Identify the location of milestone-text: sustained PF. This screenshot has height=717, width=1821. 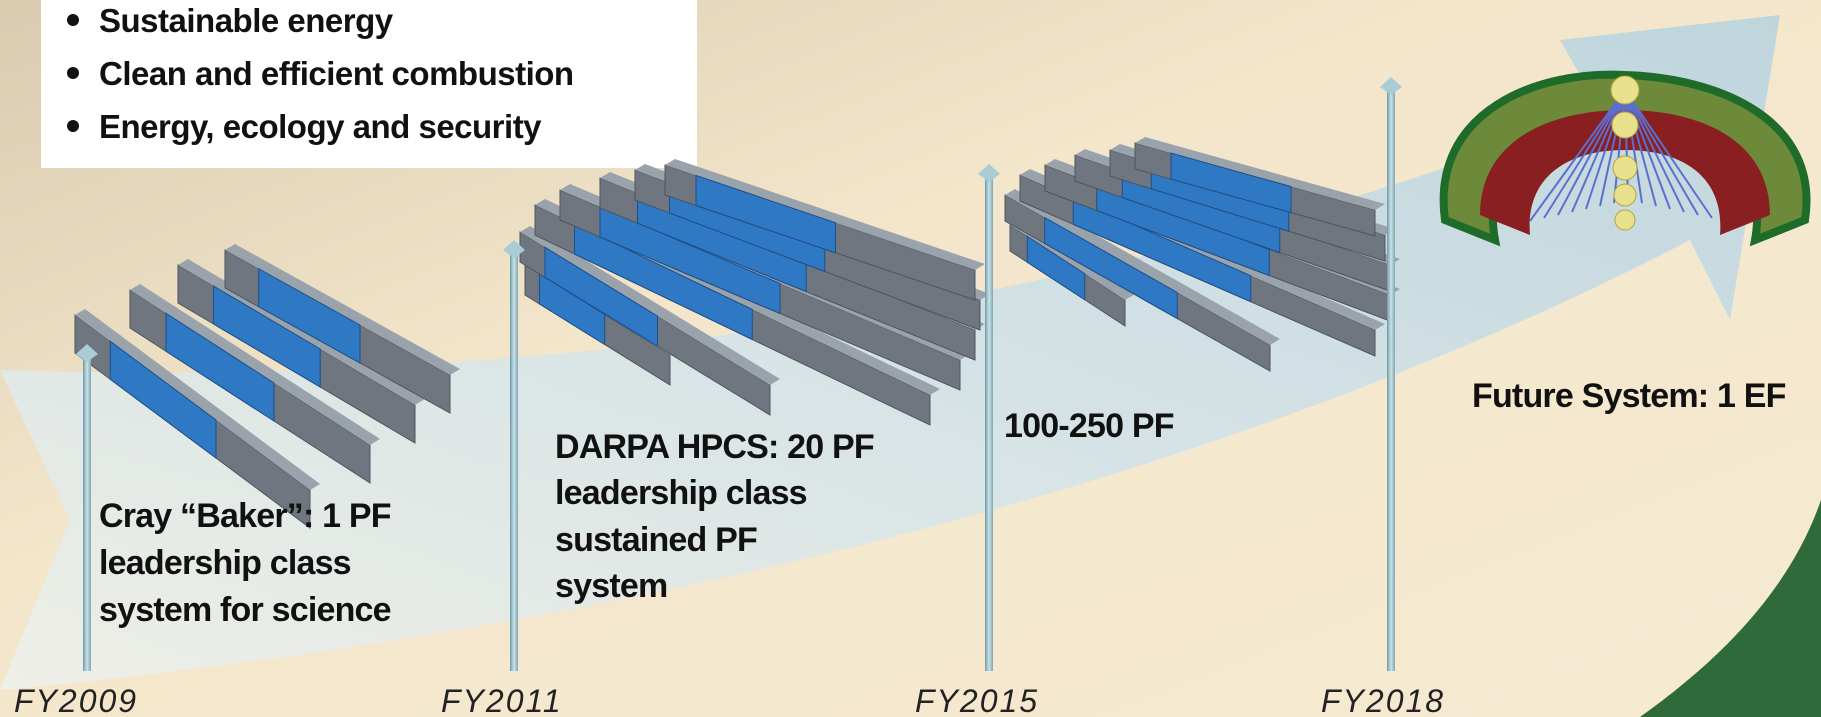
(656, 540).